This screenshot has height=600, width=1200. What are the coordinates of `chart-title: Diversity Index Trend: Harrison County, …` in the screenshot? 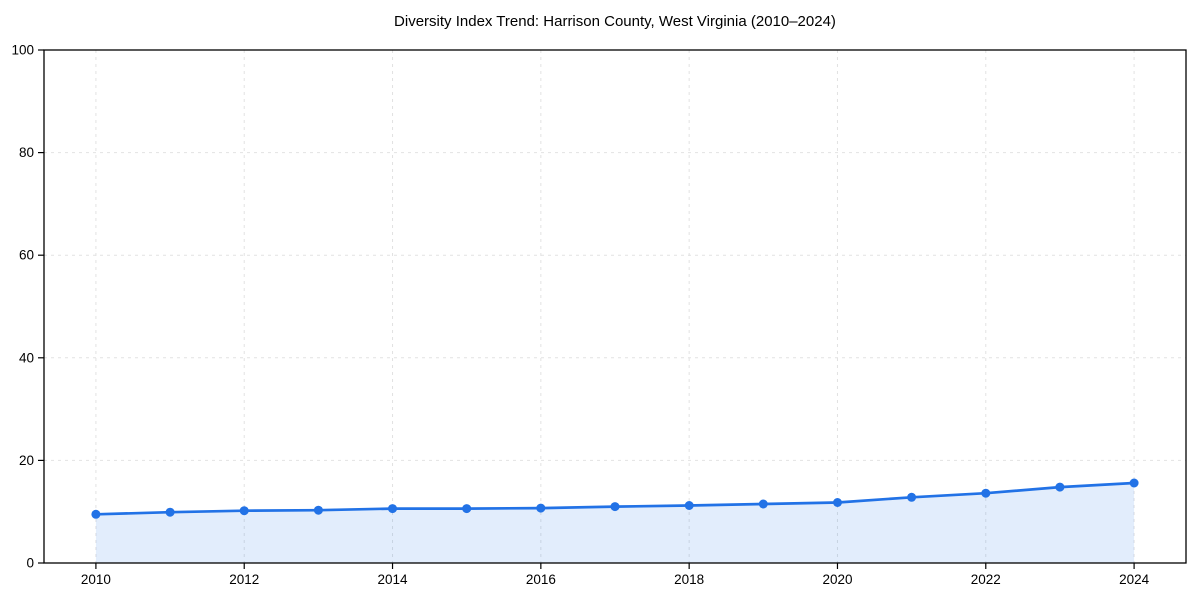 It's located at (615, 21).